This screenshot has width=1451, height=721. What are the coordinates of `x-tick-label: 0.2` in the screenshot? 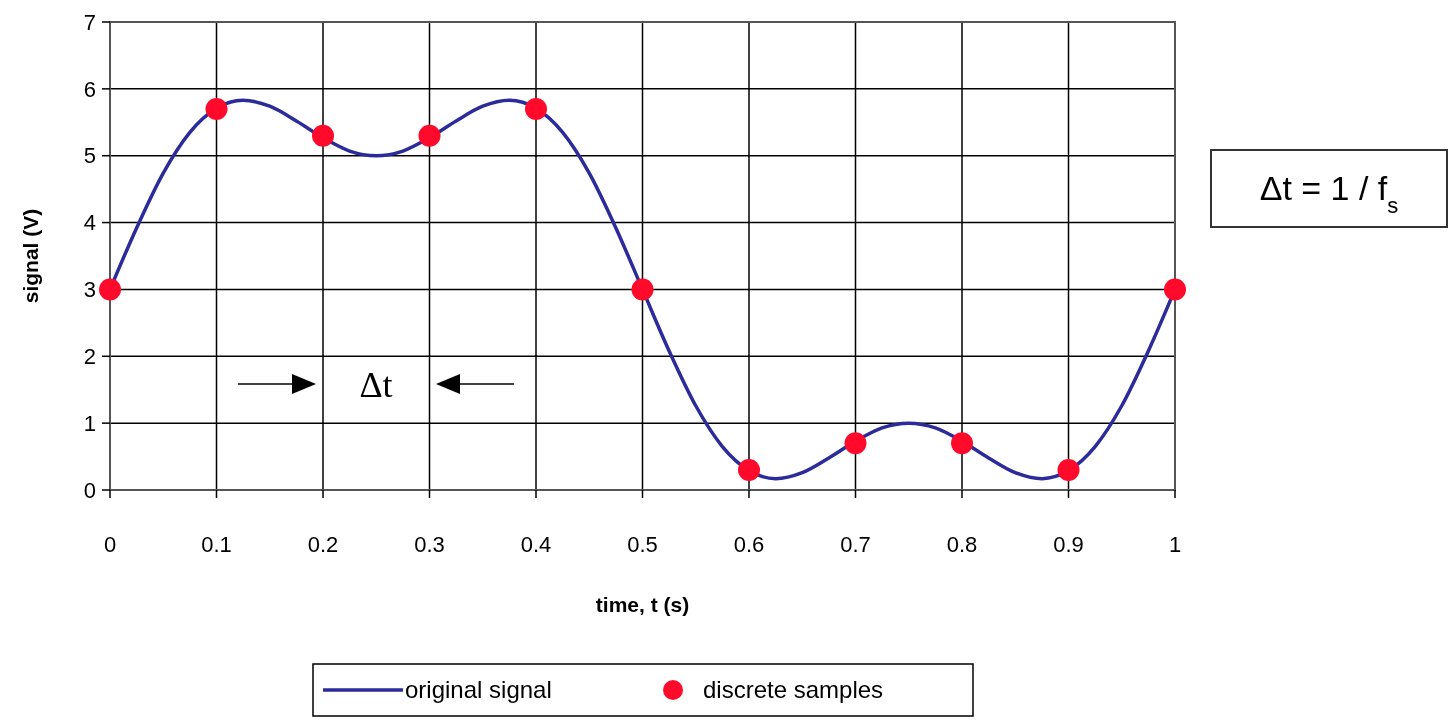 It's located at (323, 544).